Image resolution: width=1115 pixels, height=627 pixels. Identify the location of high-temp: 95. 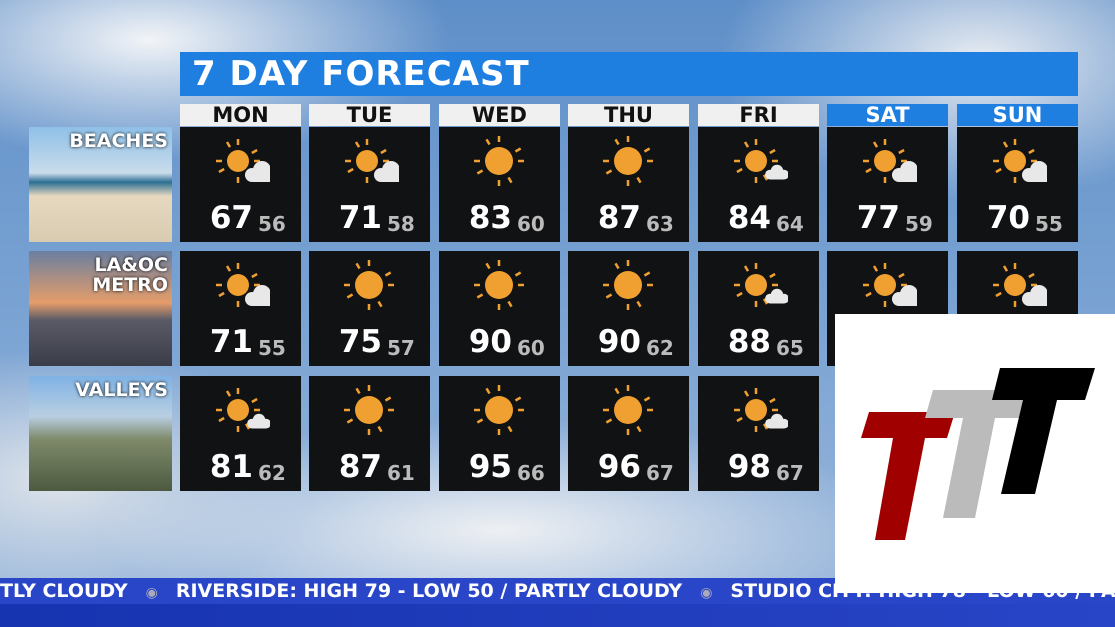
(490, 467).